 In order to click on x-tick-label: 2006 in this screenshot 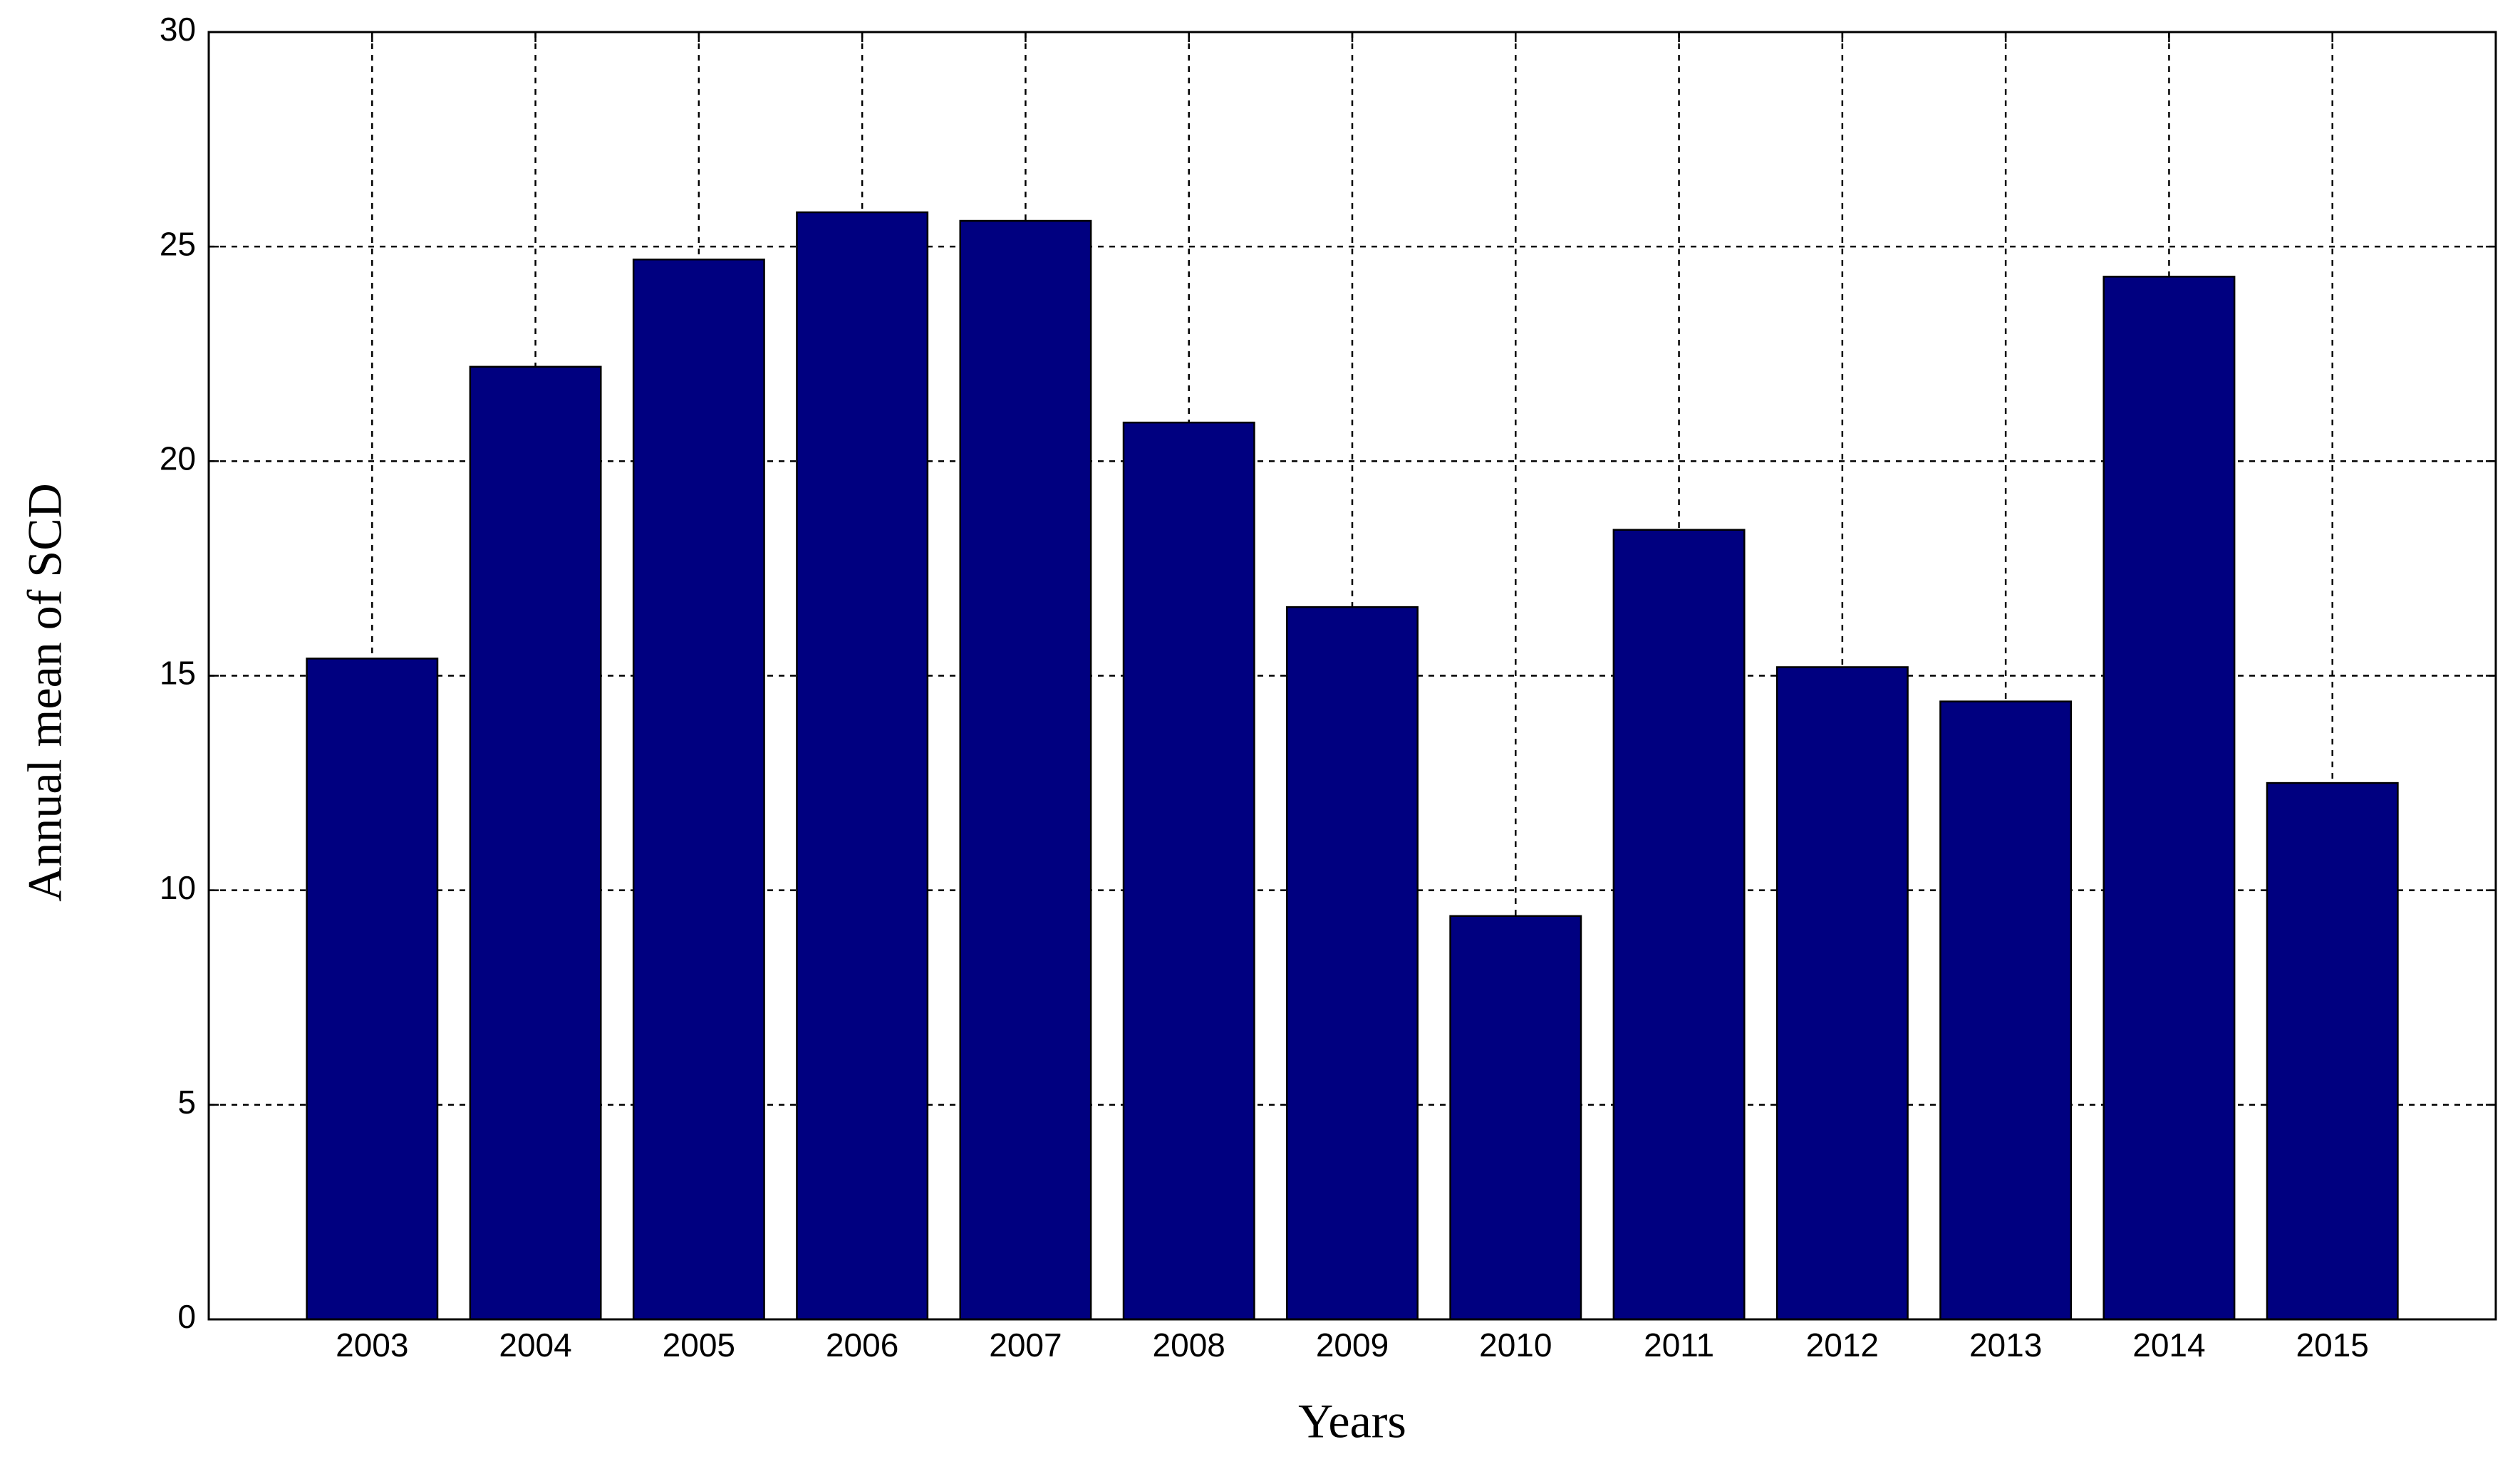, I will do `click(862, 1345)`.